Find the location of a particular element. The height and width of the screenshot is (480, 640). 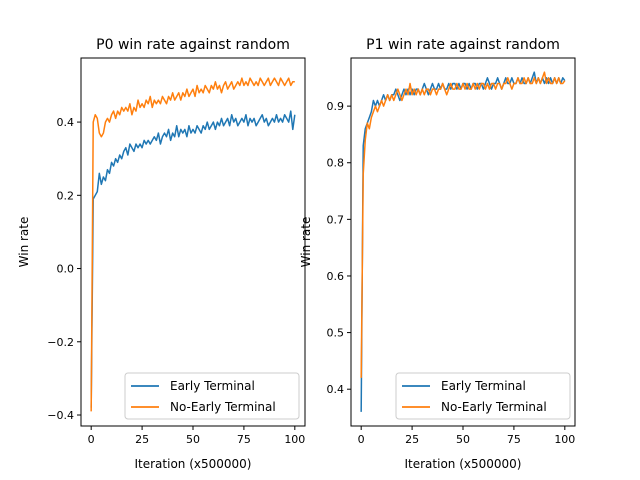

chart-p1-legend: Early Terminal No-Early Terminal is located at coordinates (483, 396).